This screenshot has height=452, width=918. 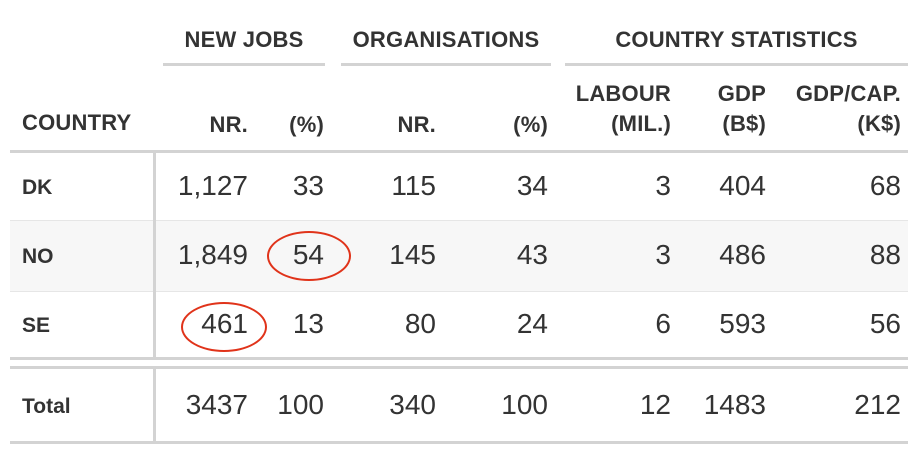 I want to click on cell-gdp: 486, so click(x=742, y=254).